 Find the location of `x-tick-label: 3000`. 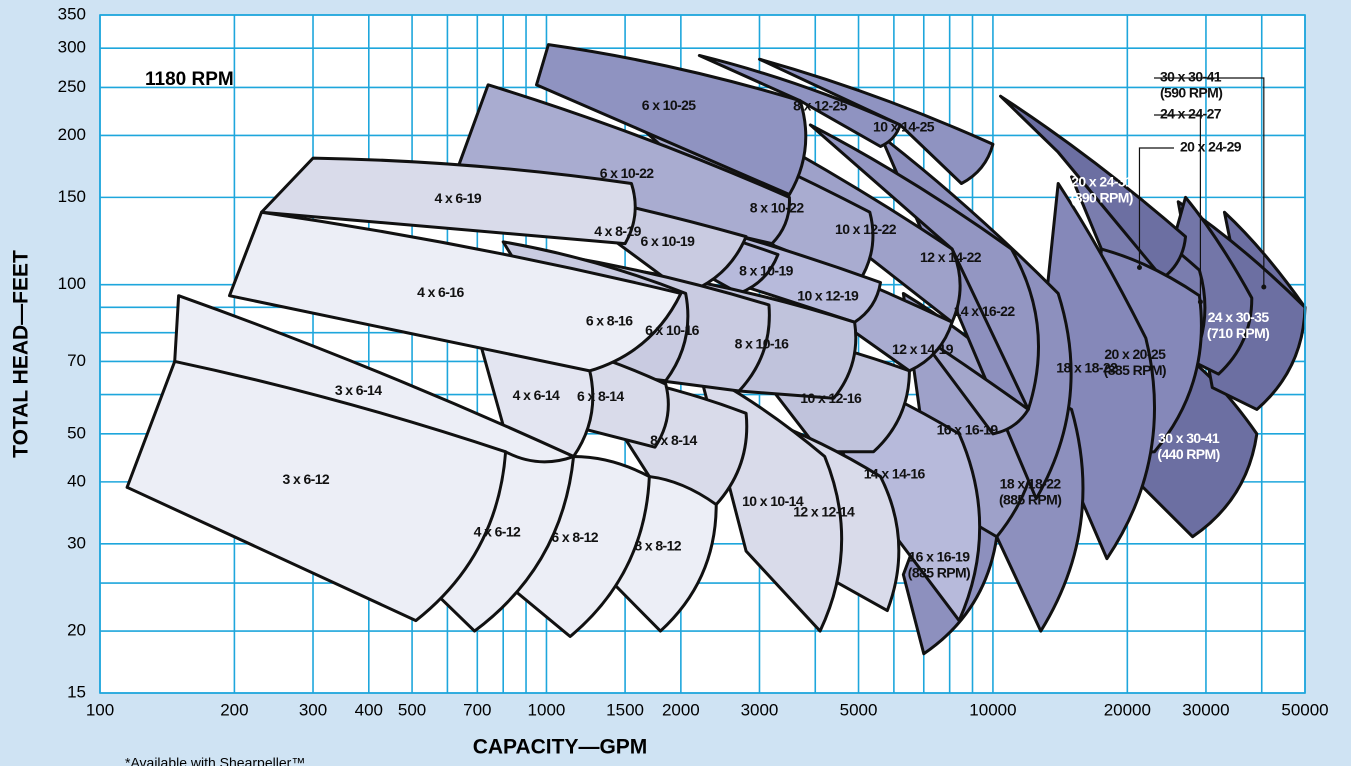

x-tick-label: 3000 is located at coordinates (760, 709).